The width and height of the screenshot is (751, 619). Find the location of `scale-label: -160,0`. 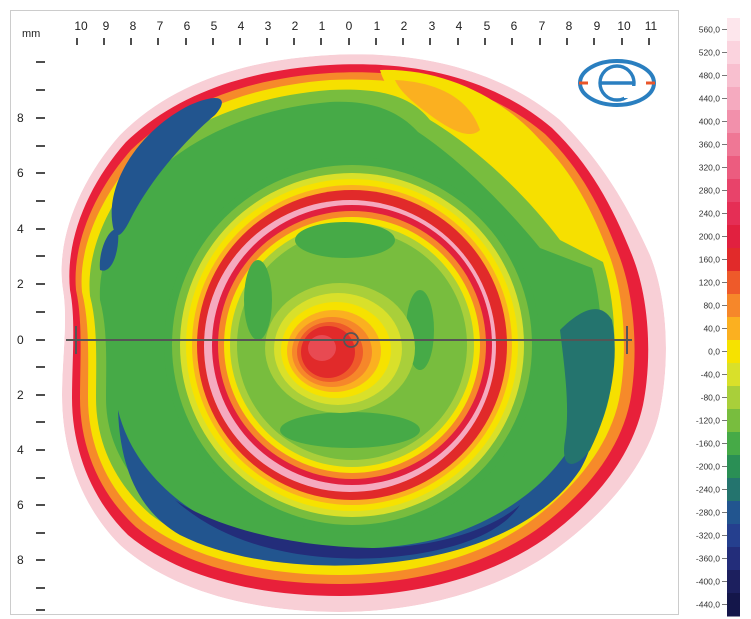

scale-label: -160,0 is located at coordinates (708, 444).